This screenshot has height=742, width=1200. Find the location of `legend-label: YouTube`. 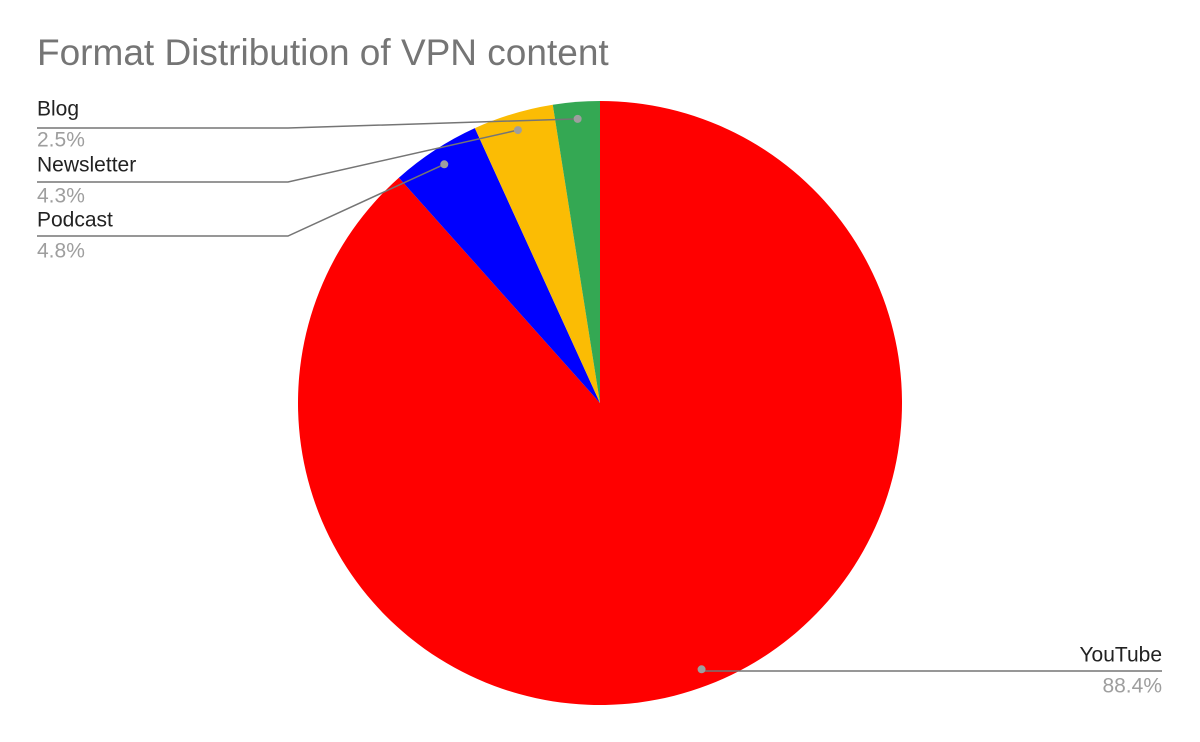

legend-label: YouTube is located at coordinates (1120, 655).